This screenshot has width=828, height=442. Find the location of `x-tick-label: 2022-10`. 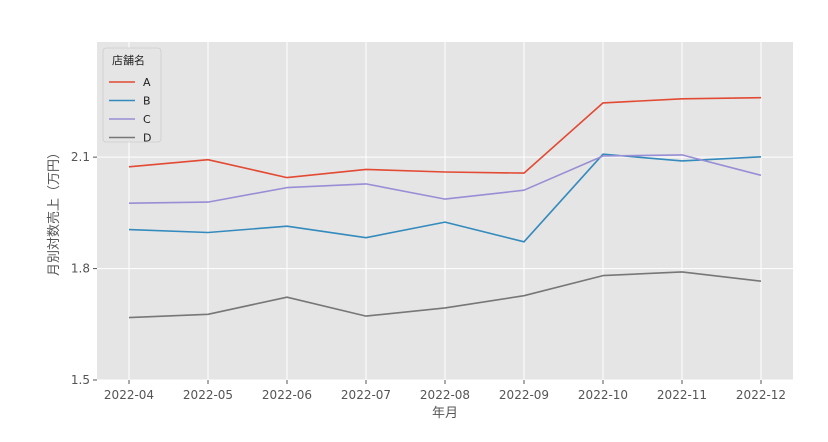

x-tick-label: 2022-10 is located at coordinates (603, 395).